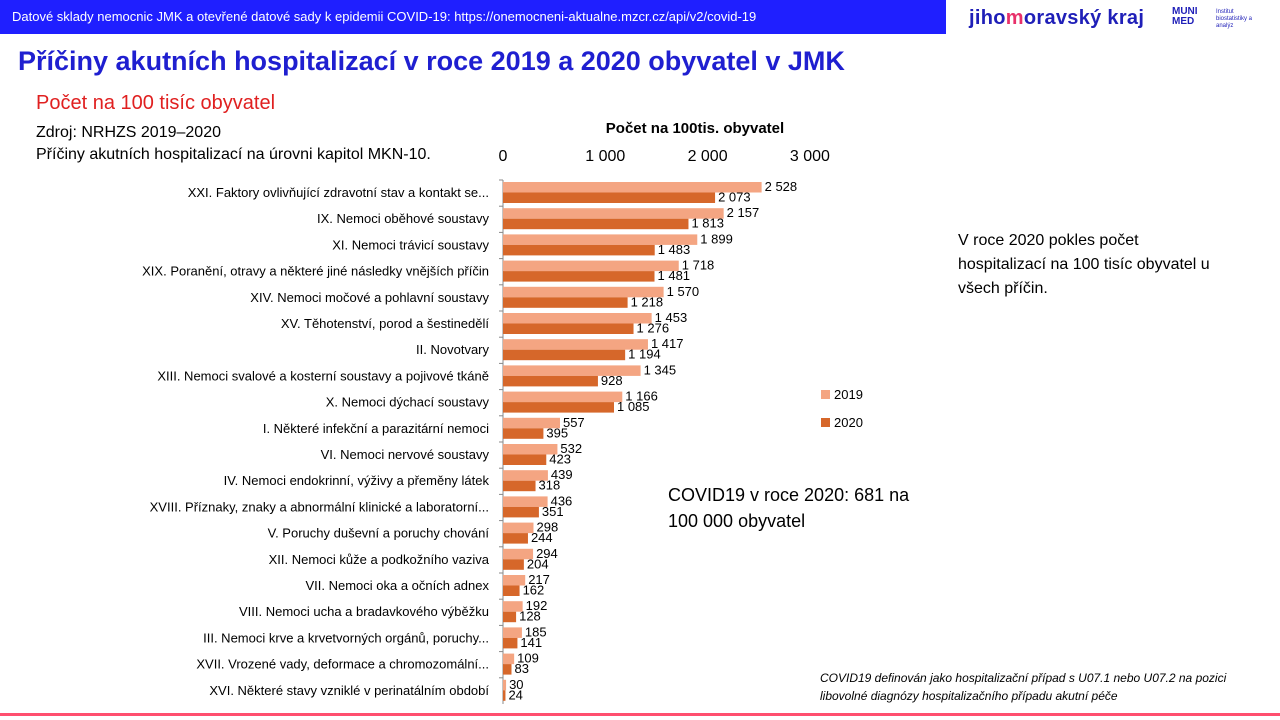 The width and height of the screenshot is (1280, 720). Describe the element at coordinates (452, 349) in the screenshot. I see `category-label: II. Novotvary` at that location.